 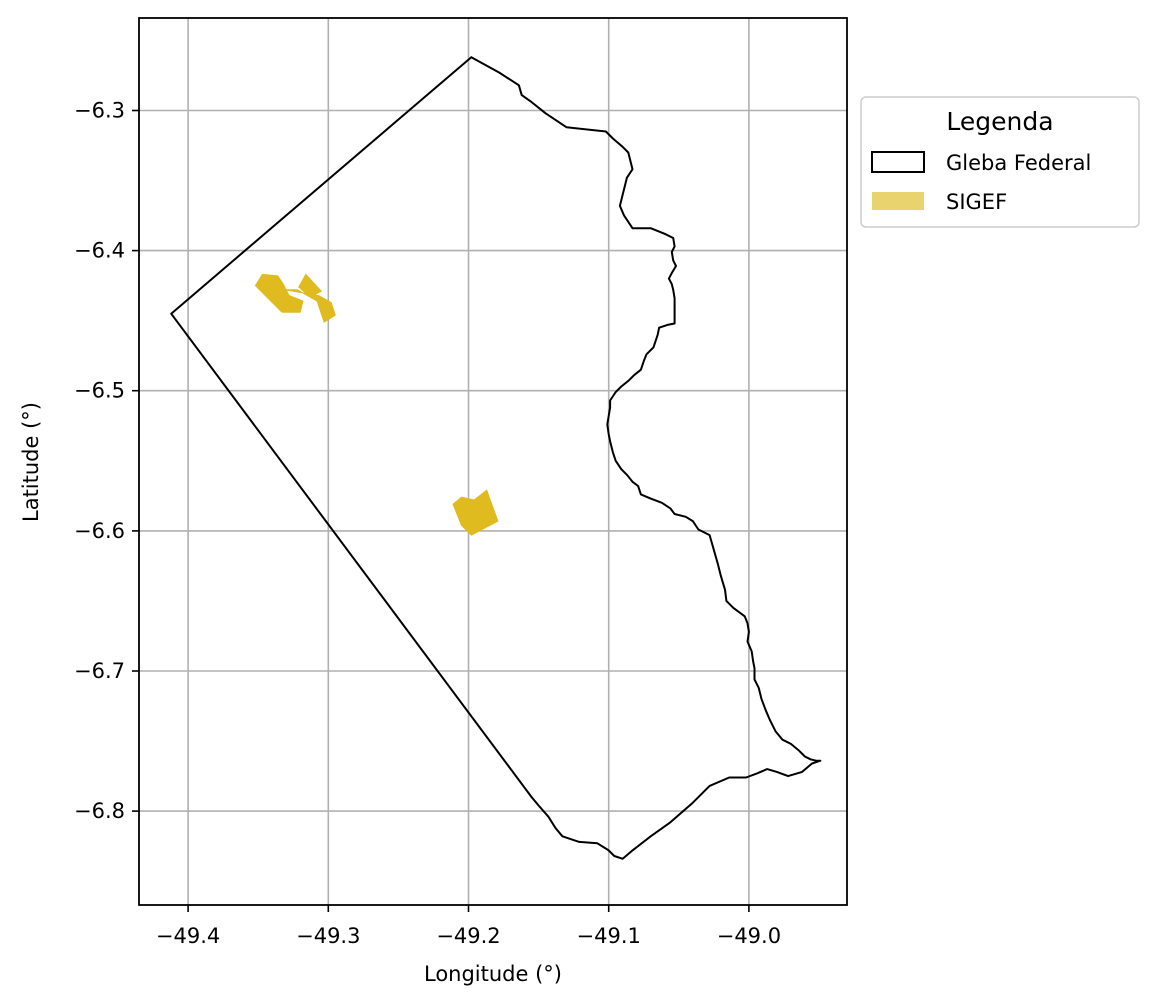 What do you see at coordinates (898, 201) in the screenshot?
I see `legend-swatch-sigef` at bounding box center [898, 201].